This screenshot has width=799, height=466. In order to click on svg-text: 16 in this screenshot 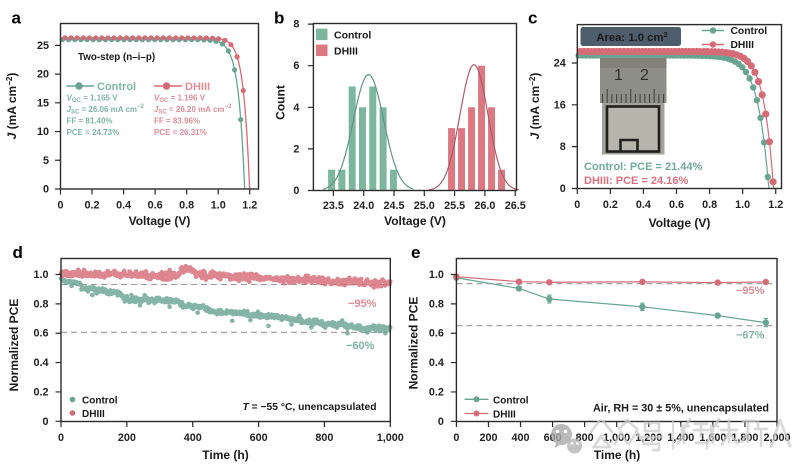, I will do `click(560, 105)`.